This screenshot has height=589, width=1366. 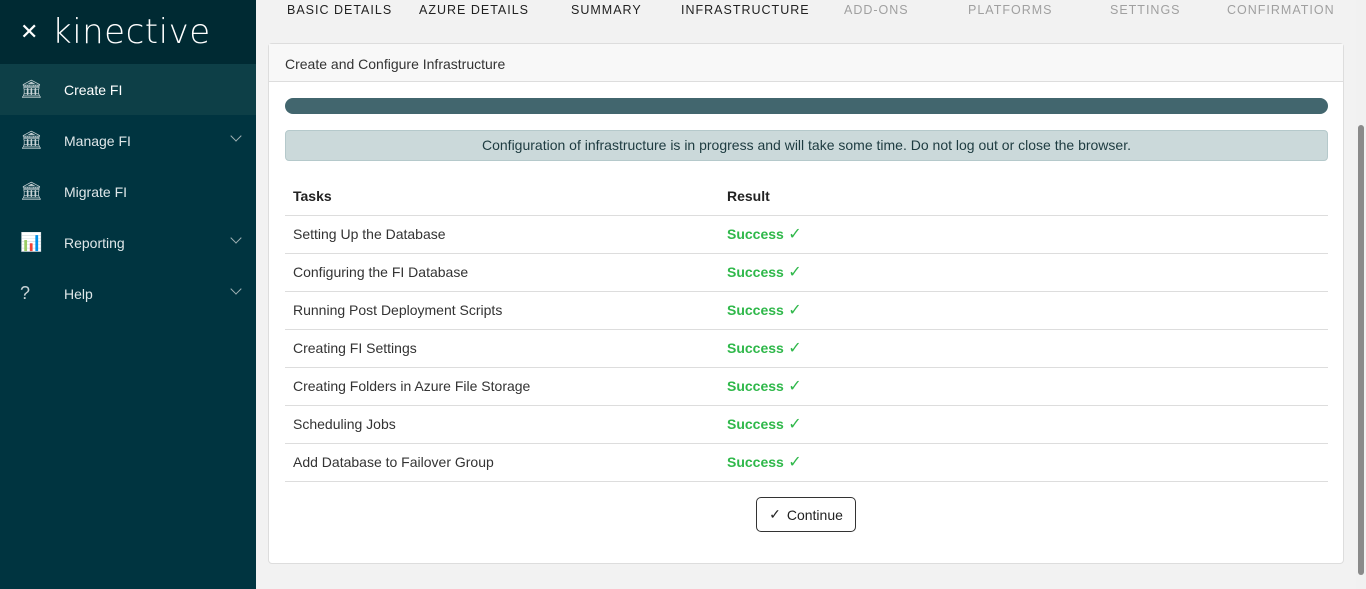 I want to click on sidebar-item-label: Migrate FI, so click(x=96, y=191).